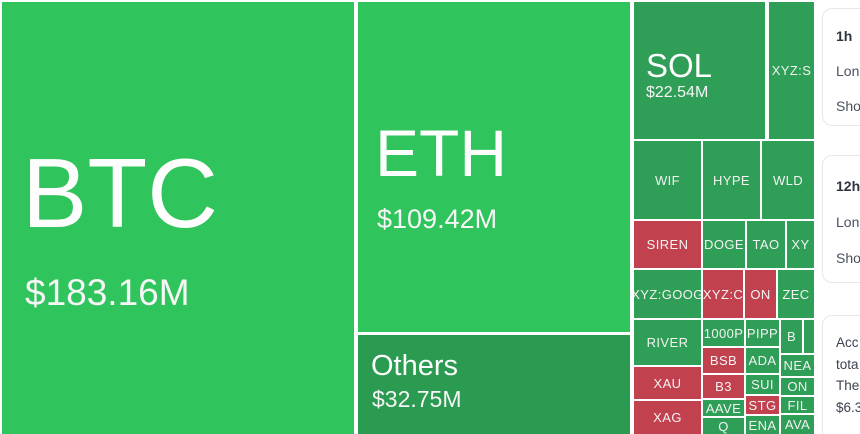 The height and width of the screenshot is (434, 860). What do you see at coordinates (679, 65) in the screenshot?
I see `tile-sol-label: SOL` at bounding box center [679, 65].